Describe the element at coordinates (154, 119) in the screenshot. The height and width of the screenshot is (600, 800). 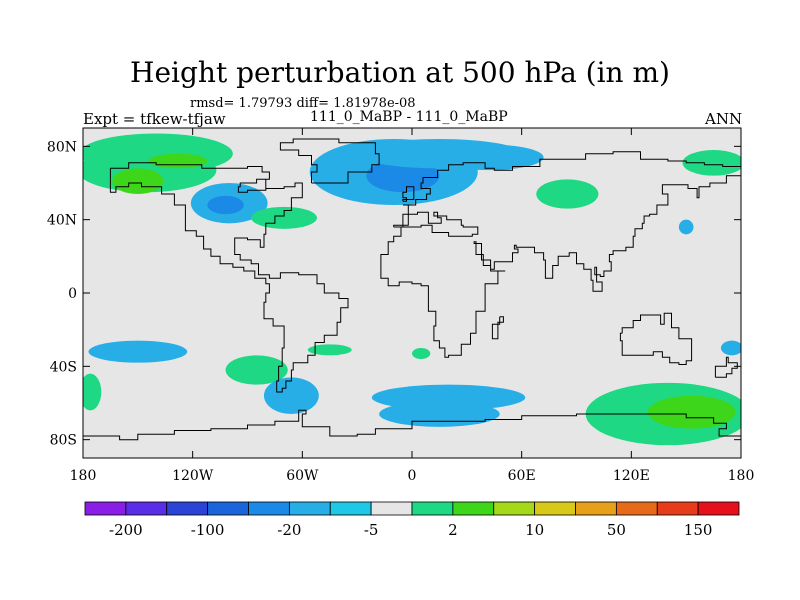
I see `experiment-label: Expt = tfkew-tfjaw` at that location.